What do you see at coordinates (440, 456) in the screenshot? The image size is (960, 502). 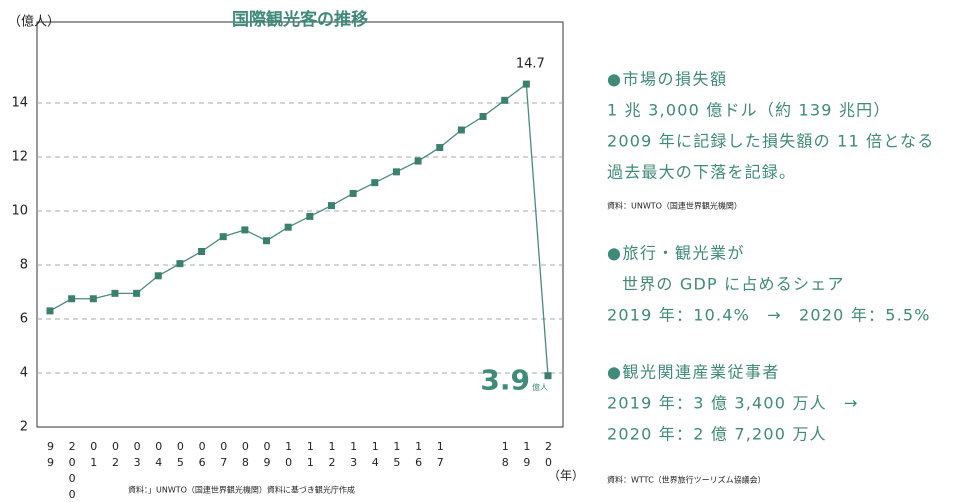 I see `x-tick-label: 17` at bounding box center [440, 456].